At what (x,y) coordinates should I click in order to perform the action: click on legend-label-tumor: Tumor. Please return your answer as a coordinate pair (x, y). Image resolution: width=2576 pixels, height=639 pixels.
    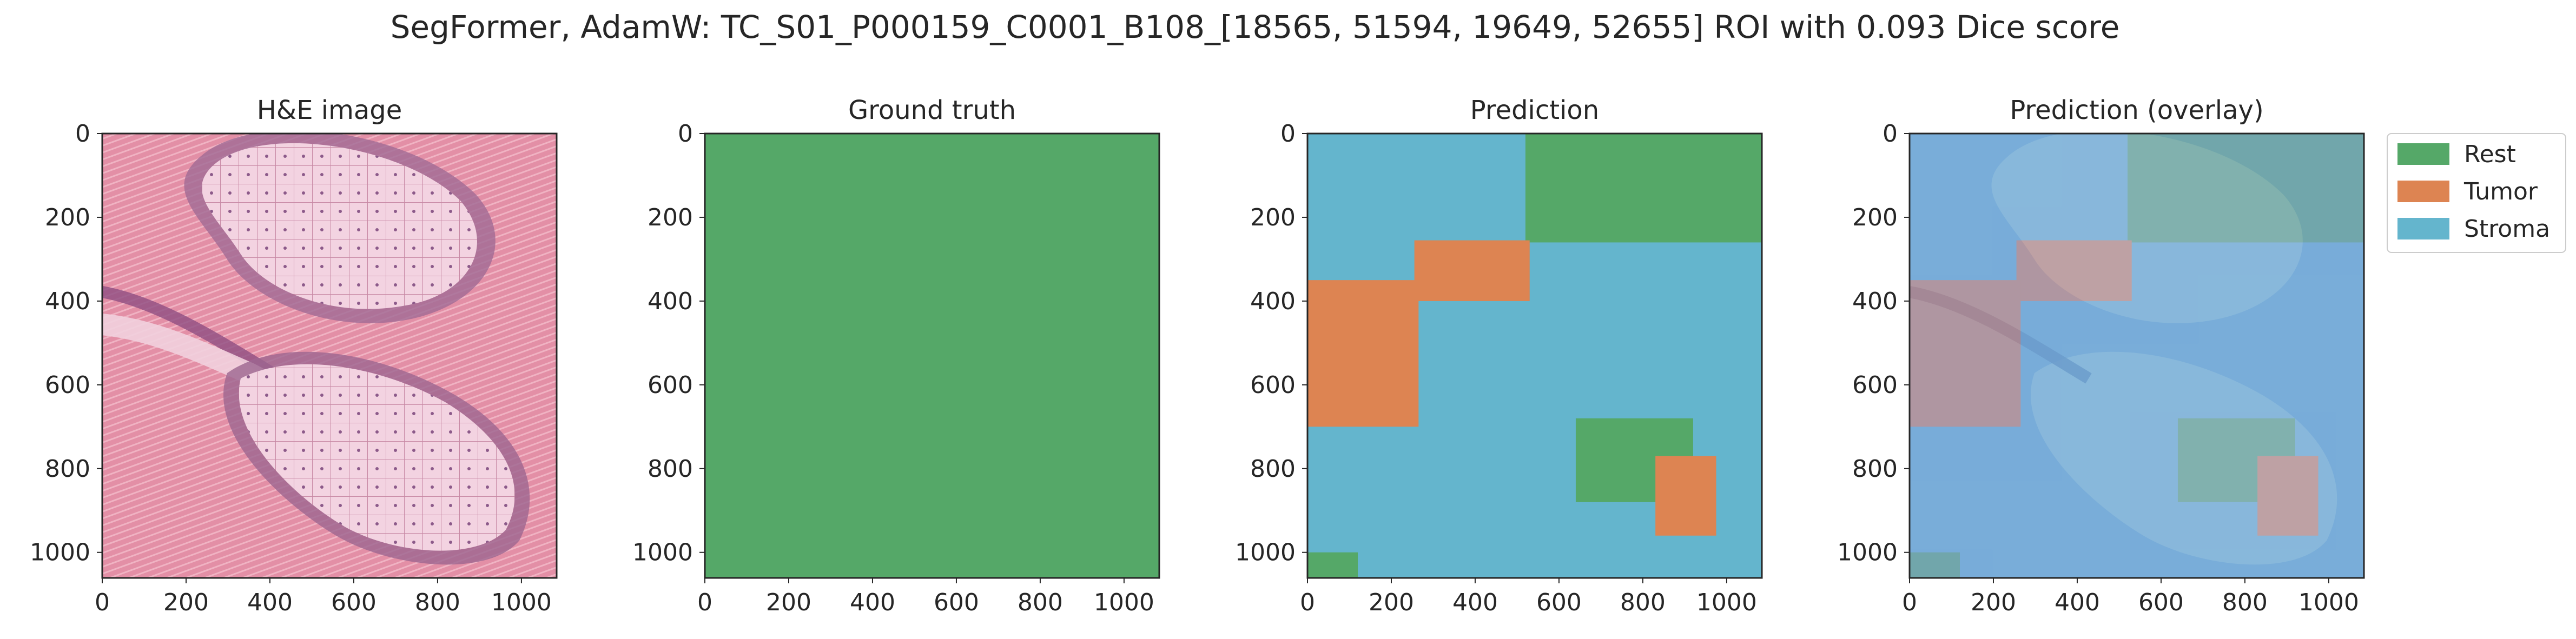
    Looking at the image, I should click on (2500, 191).